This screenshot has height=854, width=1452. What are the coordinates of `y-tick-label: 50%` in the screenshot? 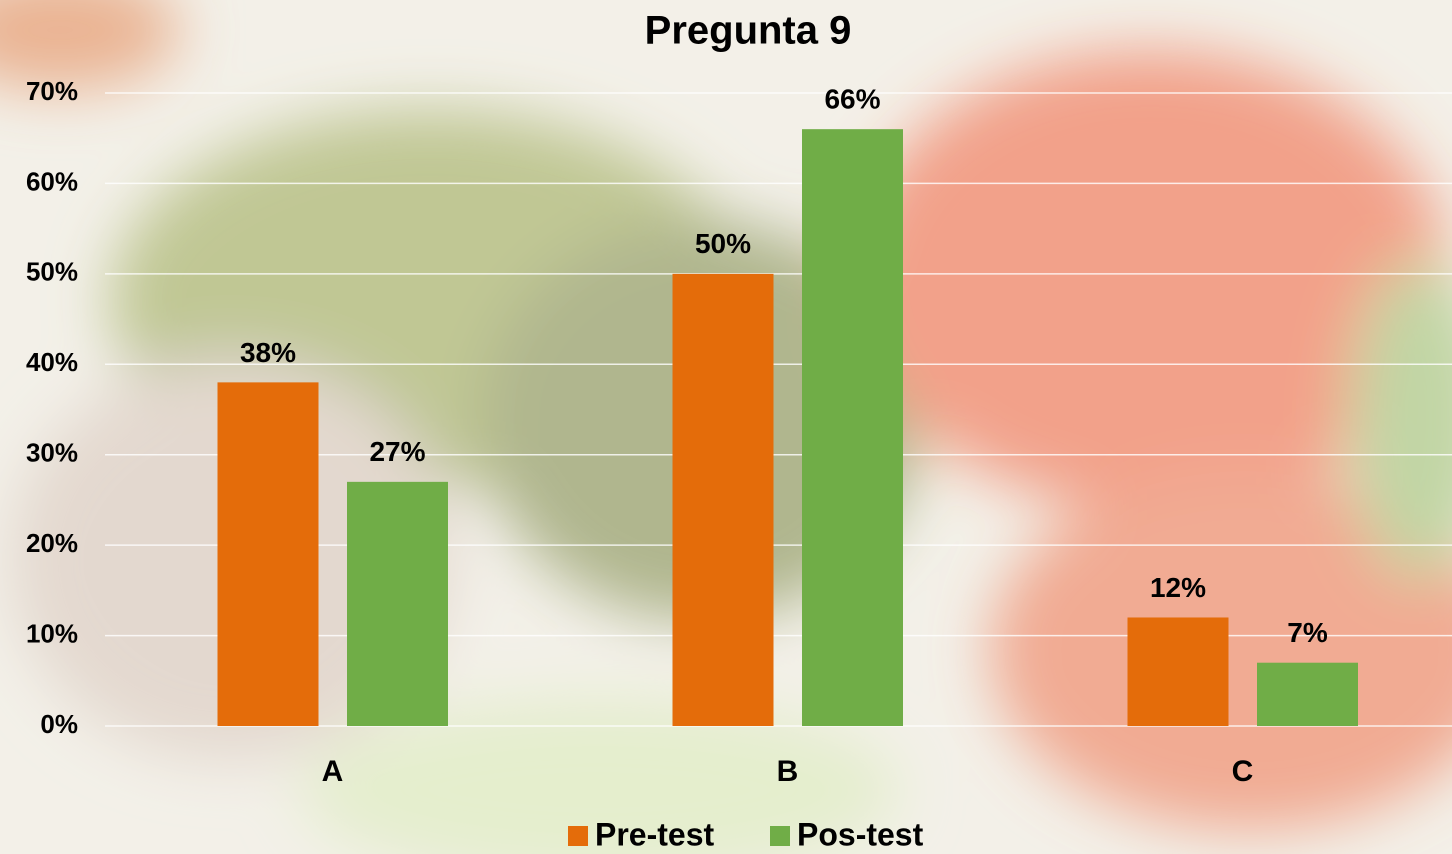 It's located at (52, 272).